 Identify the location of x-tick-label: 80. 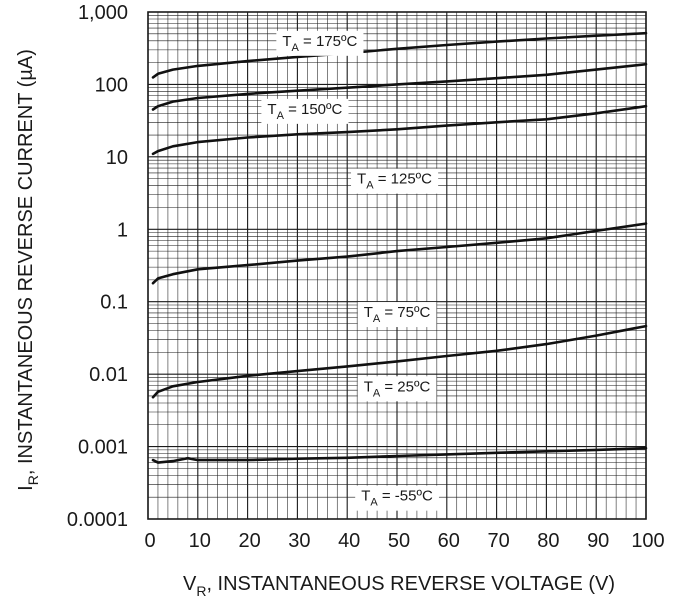
(548, 541).